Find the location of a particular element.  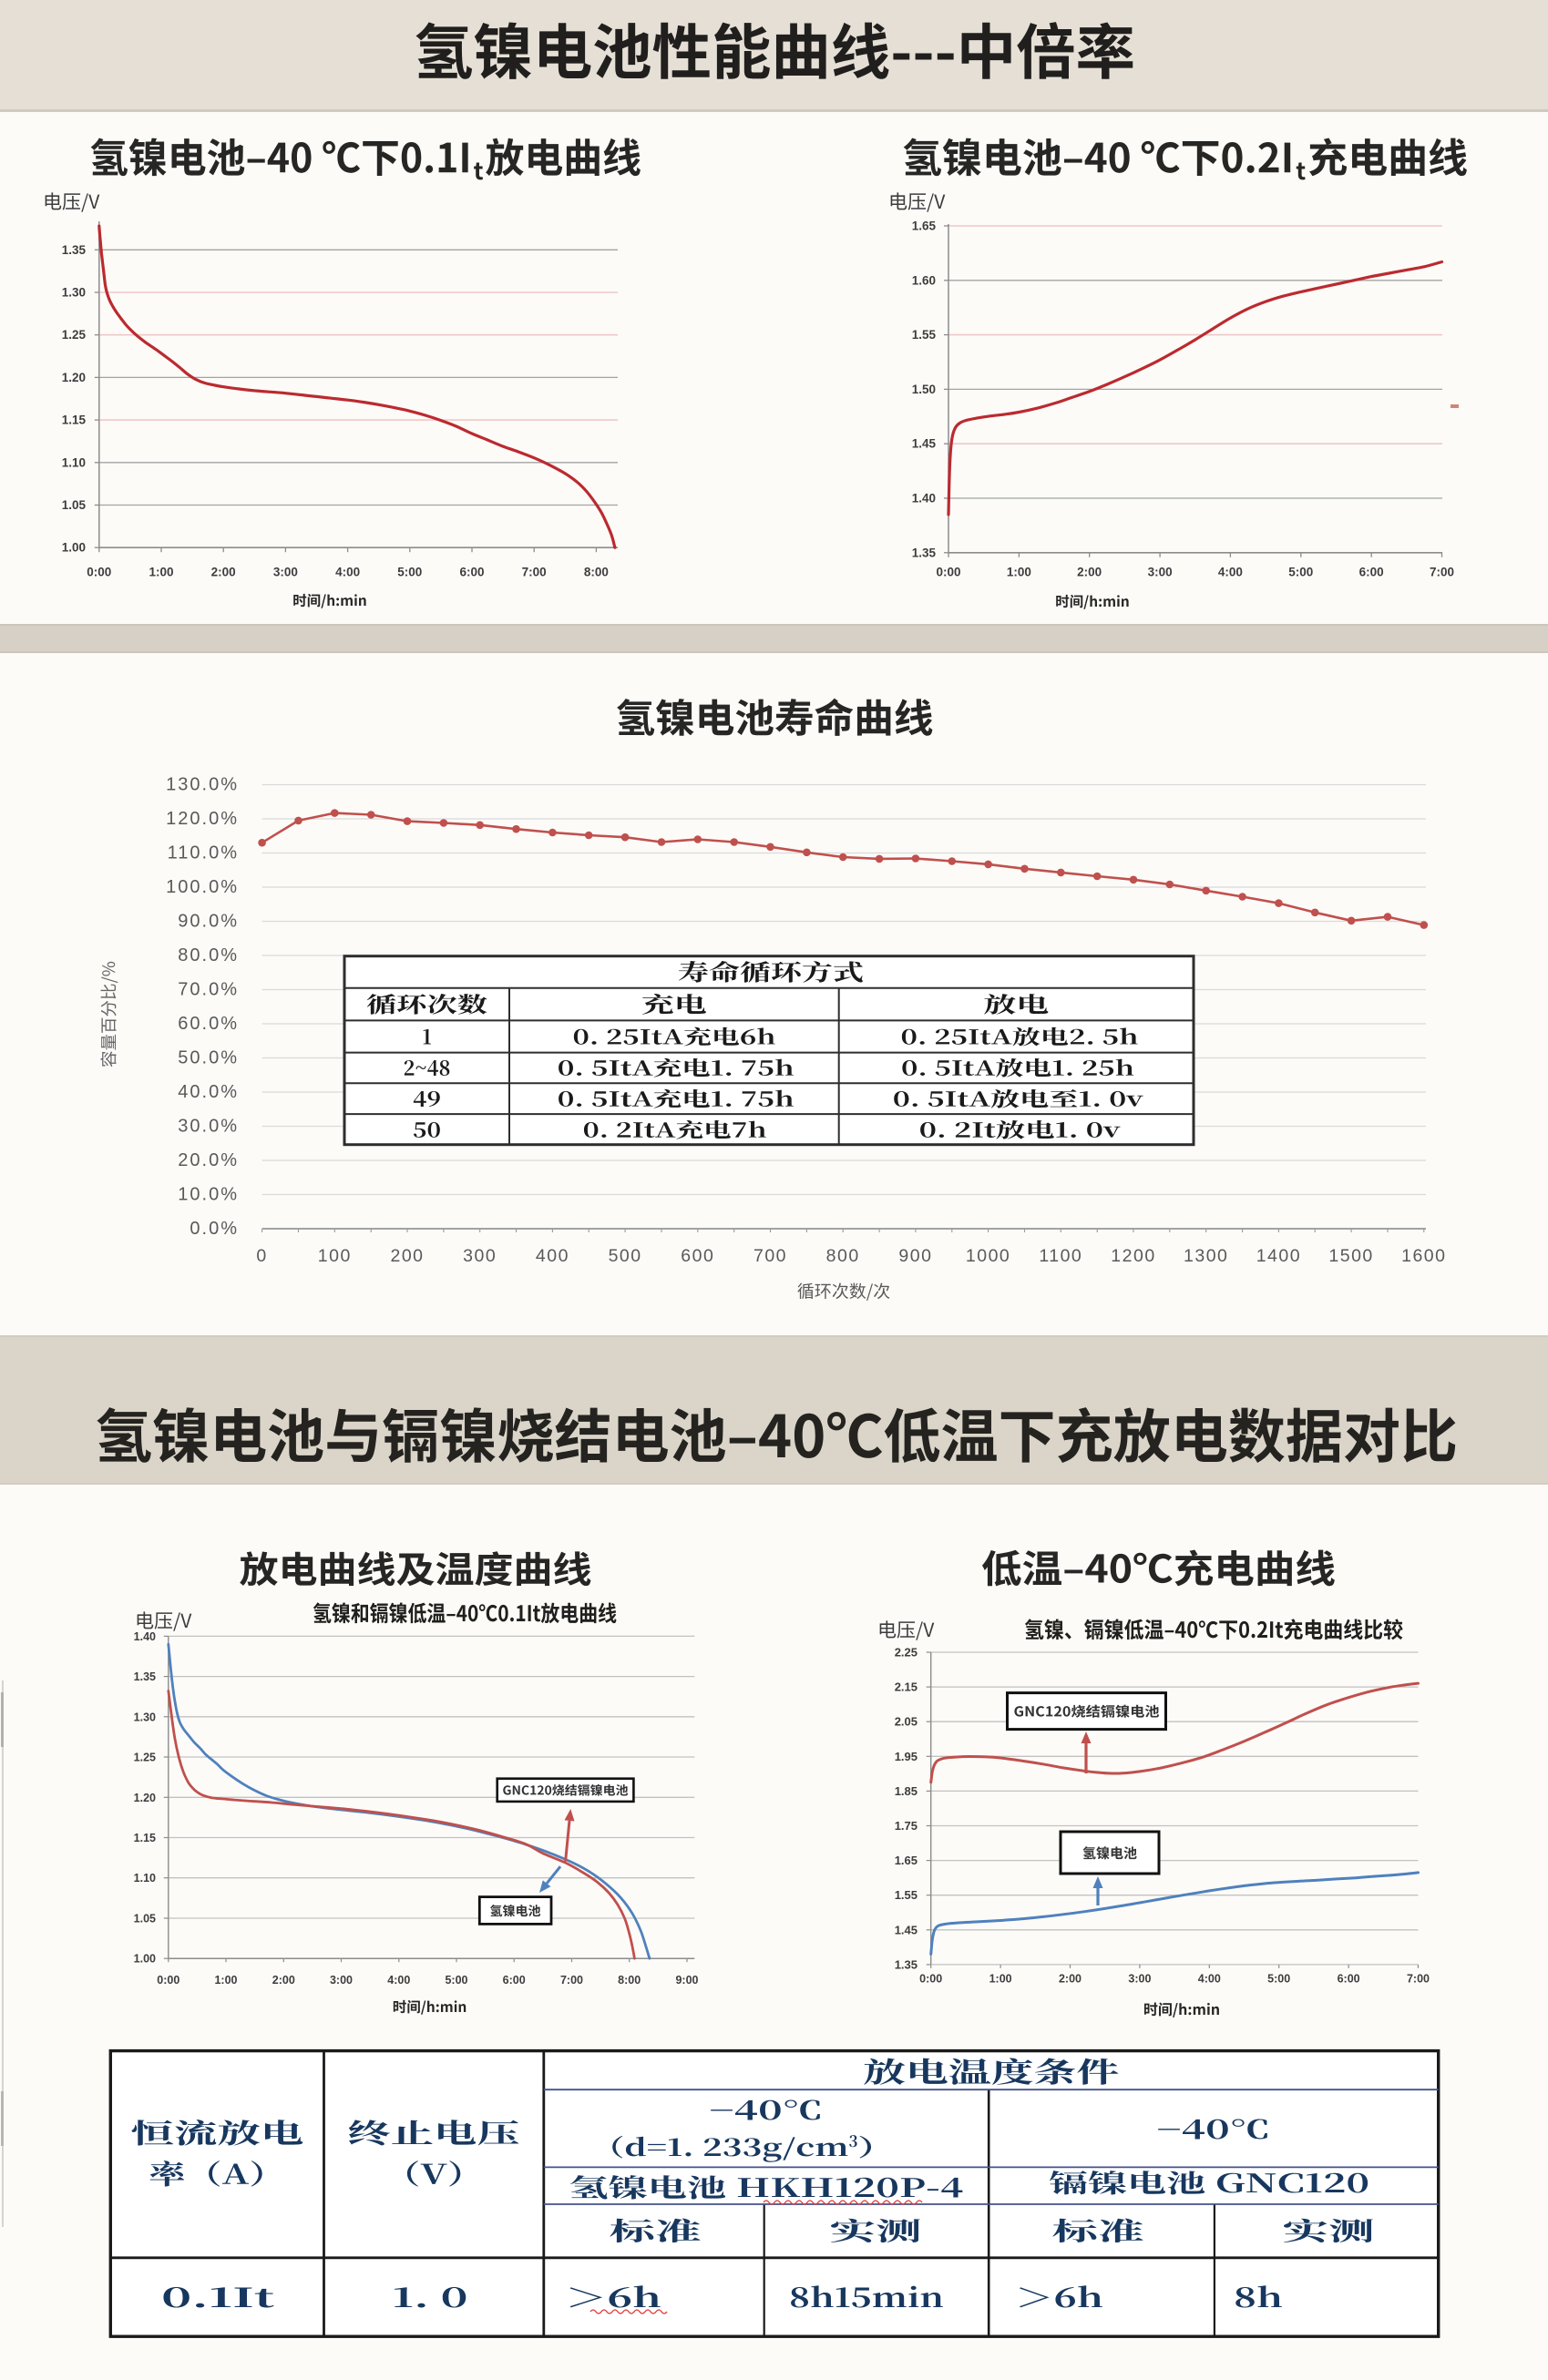

svg-text: 600 is located at coordinates (697, 1256).